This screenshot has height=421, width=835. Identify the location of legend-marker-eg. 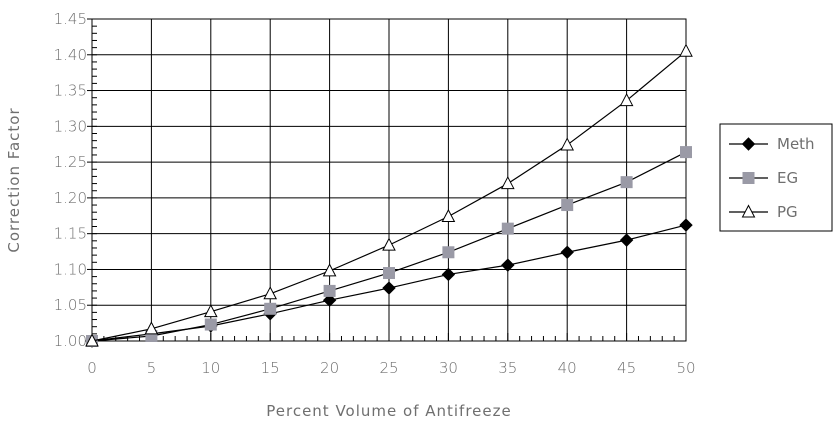
(748, 178).